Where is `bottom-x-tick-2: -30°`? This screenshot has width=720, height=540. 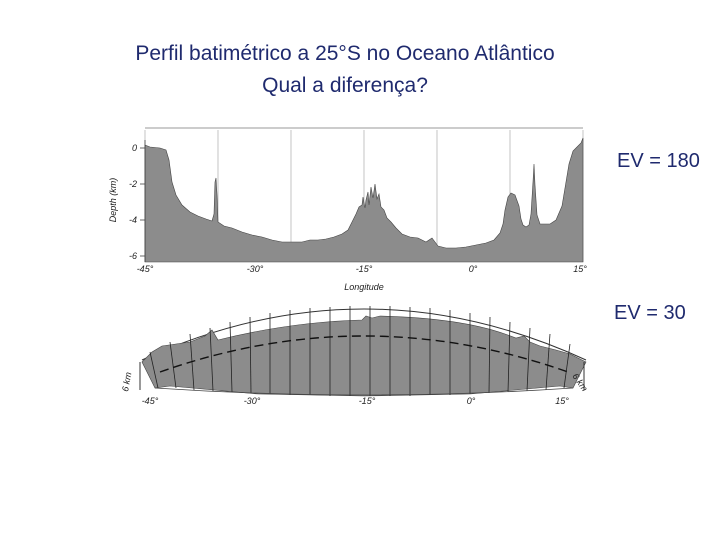 bottom-x-tick-2: -30° is located at coordinates (252, 401).